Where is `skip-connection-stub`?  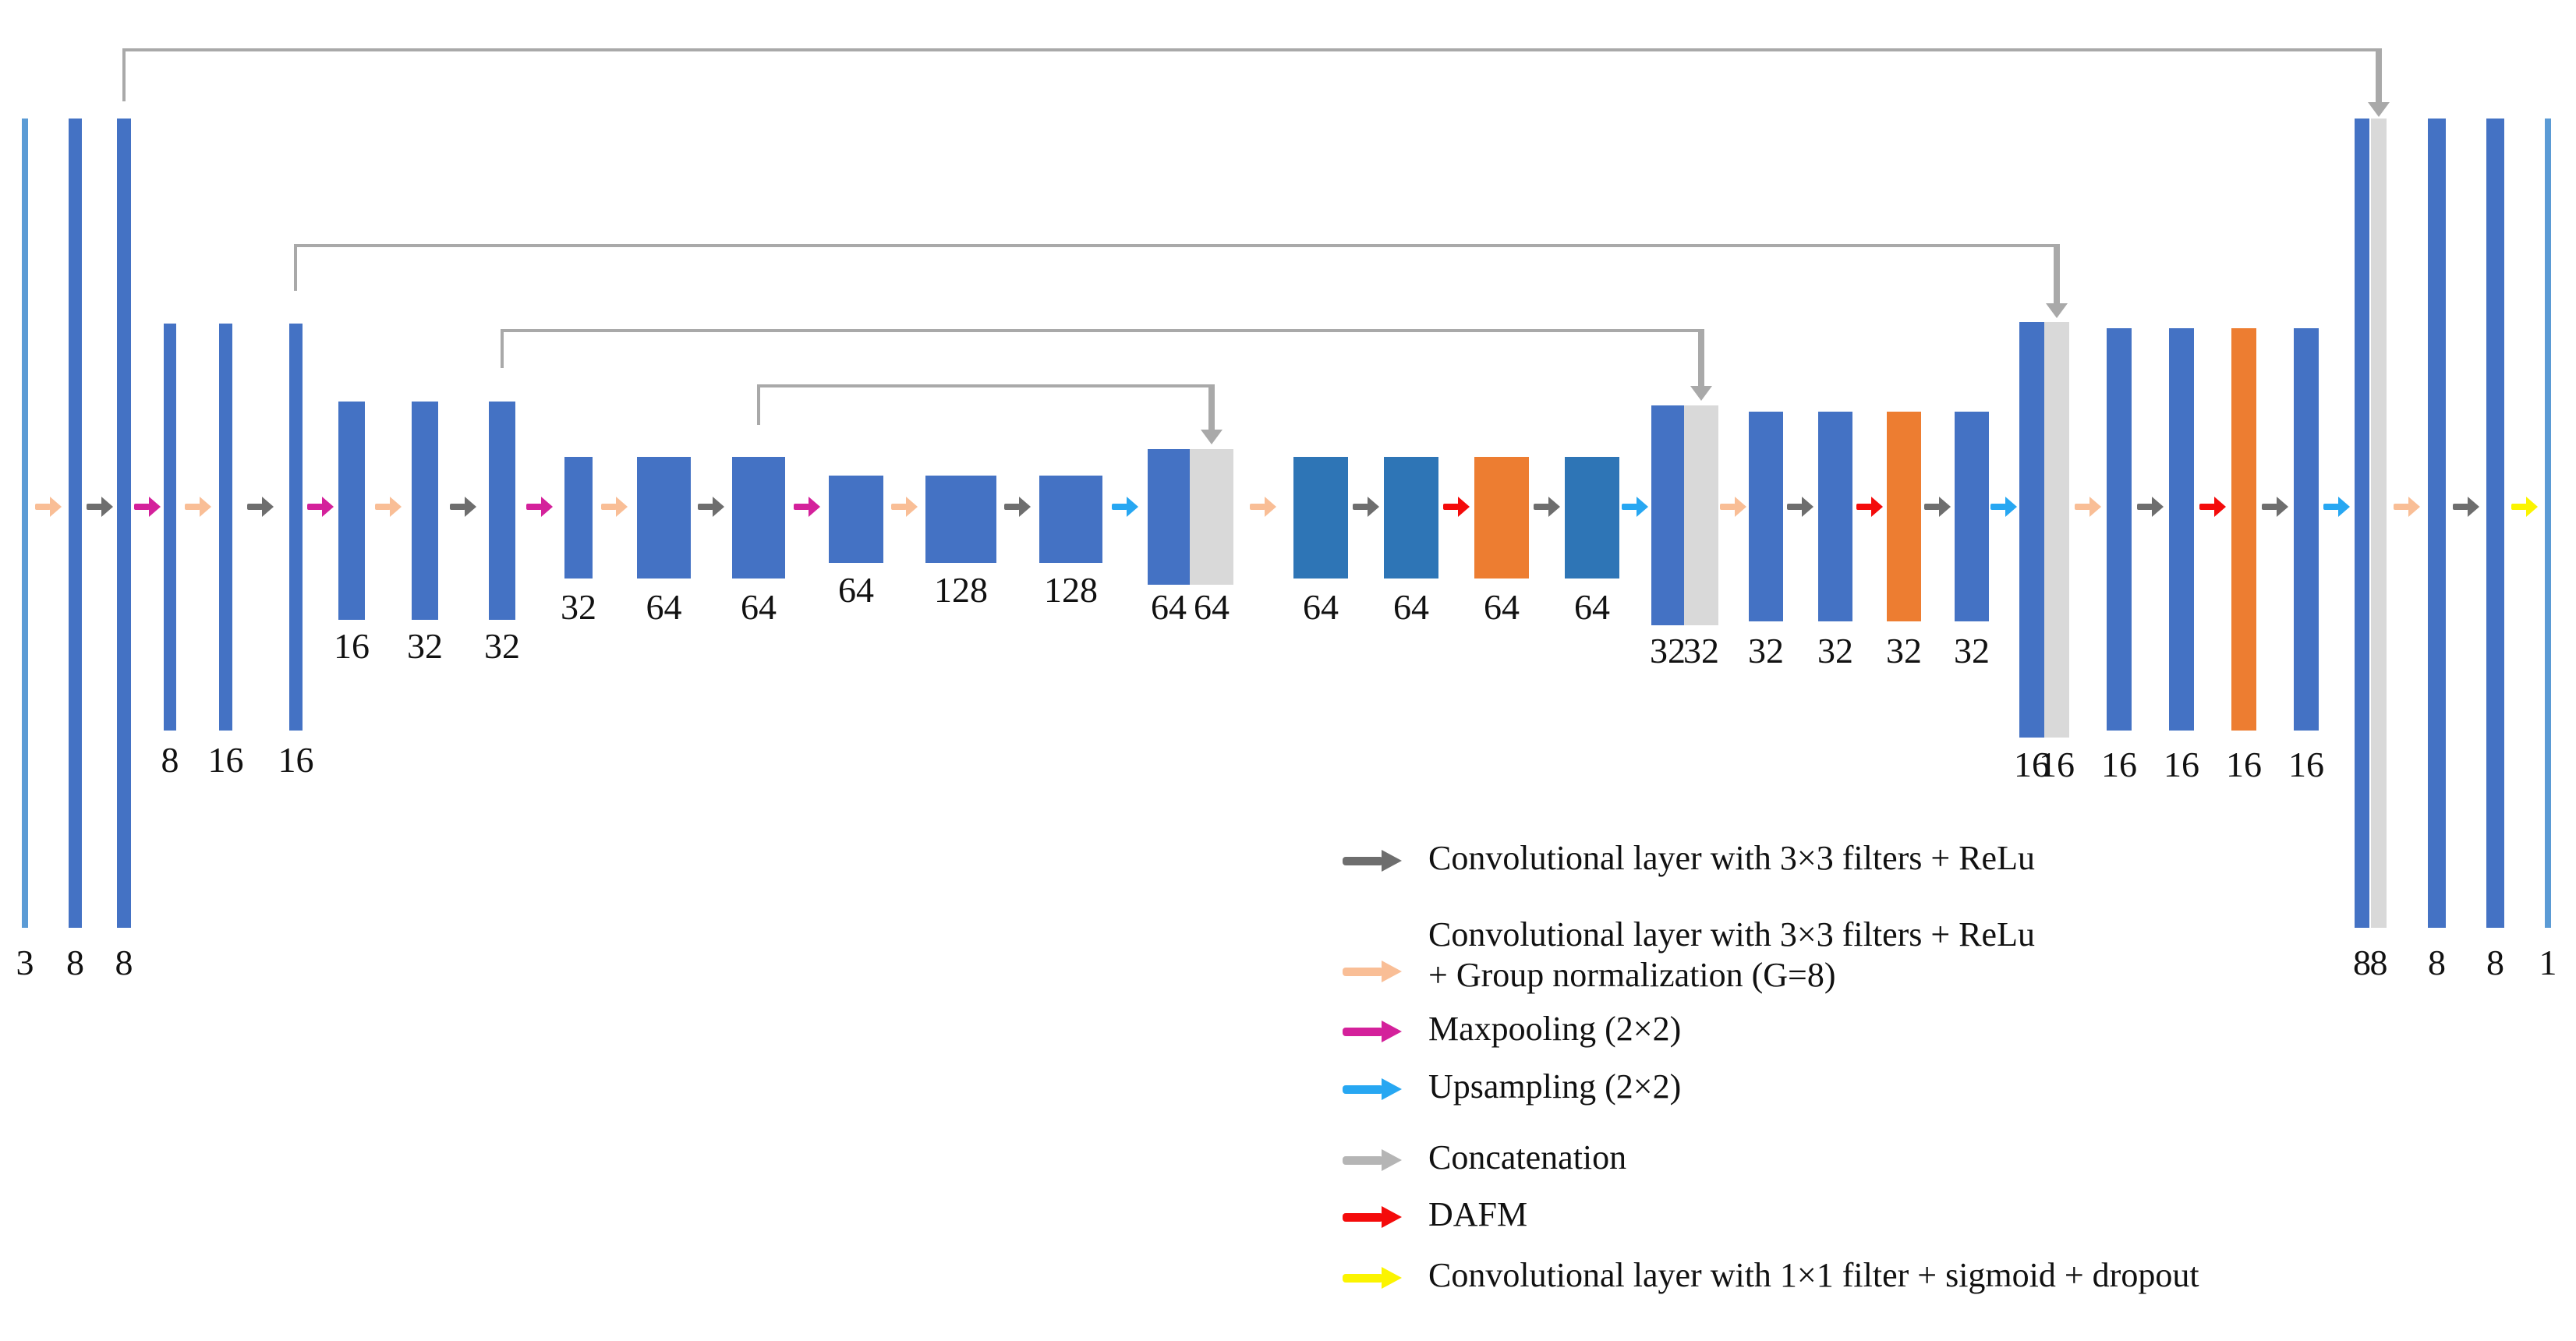 skip-connection-stub is located at coordinates (758, 404).